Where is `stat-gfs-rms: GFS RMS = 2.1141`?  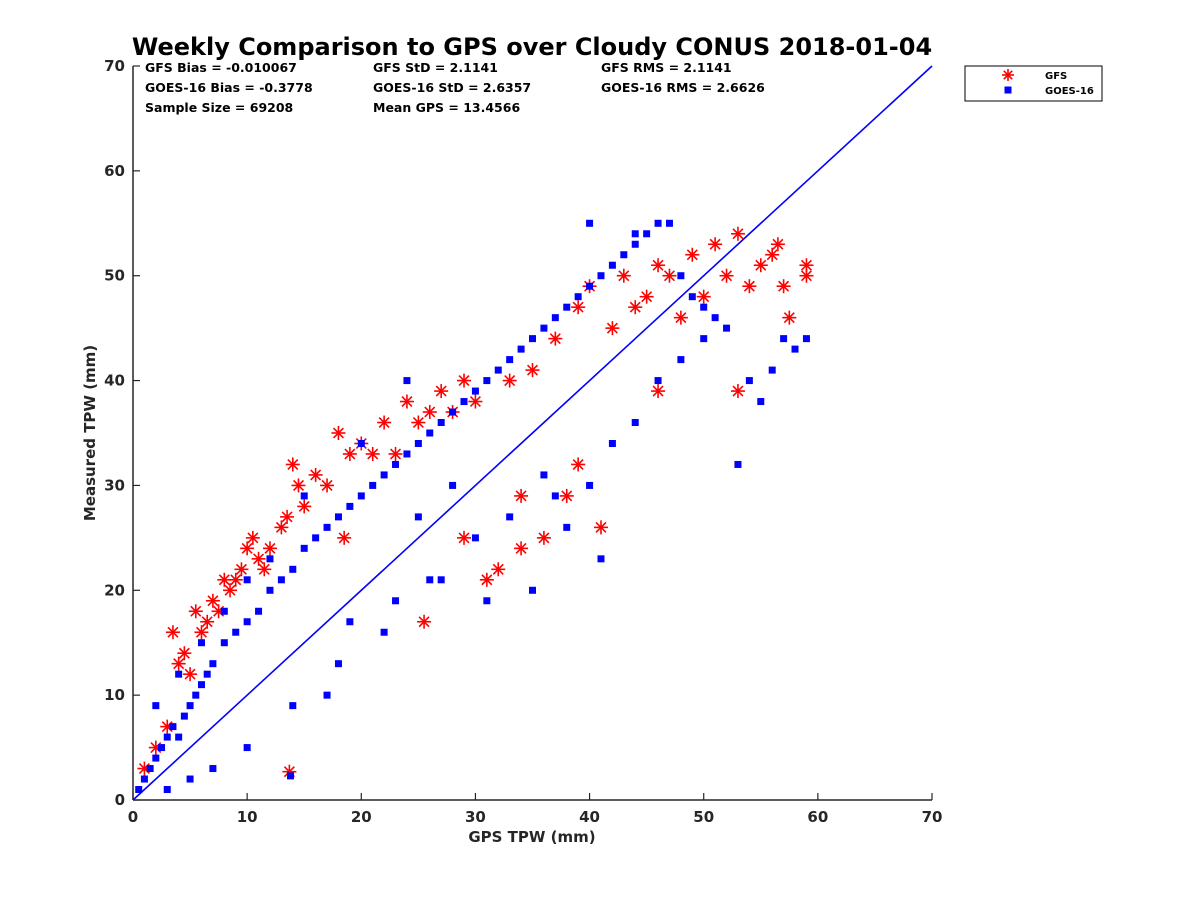 stat-gfs-rms: GFS RMS = 2.1141 is located at coordinates (666, 67).